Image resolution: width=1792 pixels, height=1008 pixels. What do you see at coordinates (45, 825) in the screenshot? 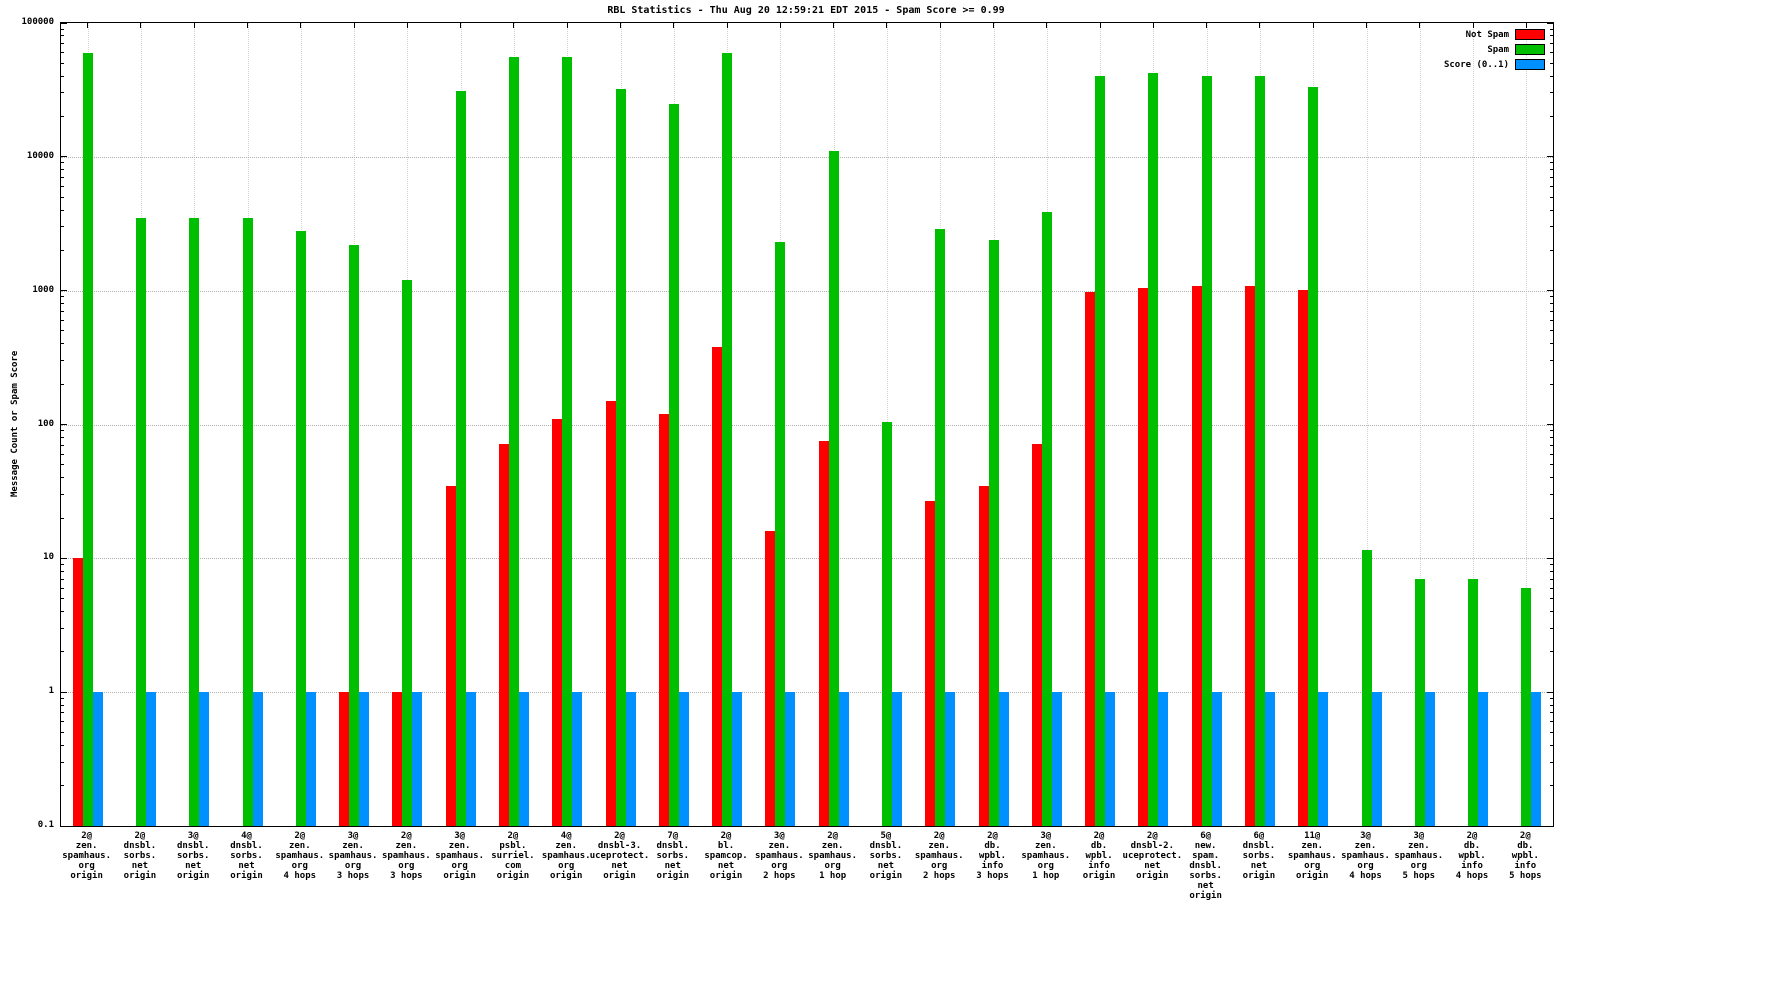
I see `y-tick-label: 0.1` at bounding box center [45, 825].